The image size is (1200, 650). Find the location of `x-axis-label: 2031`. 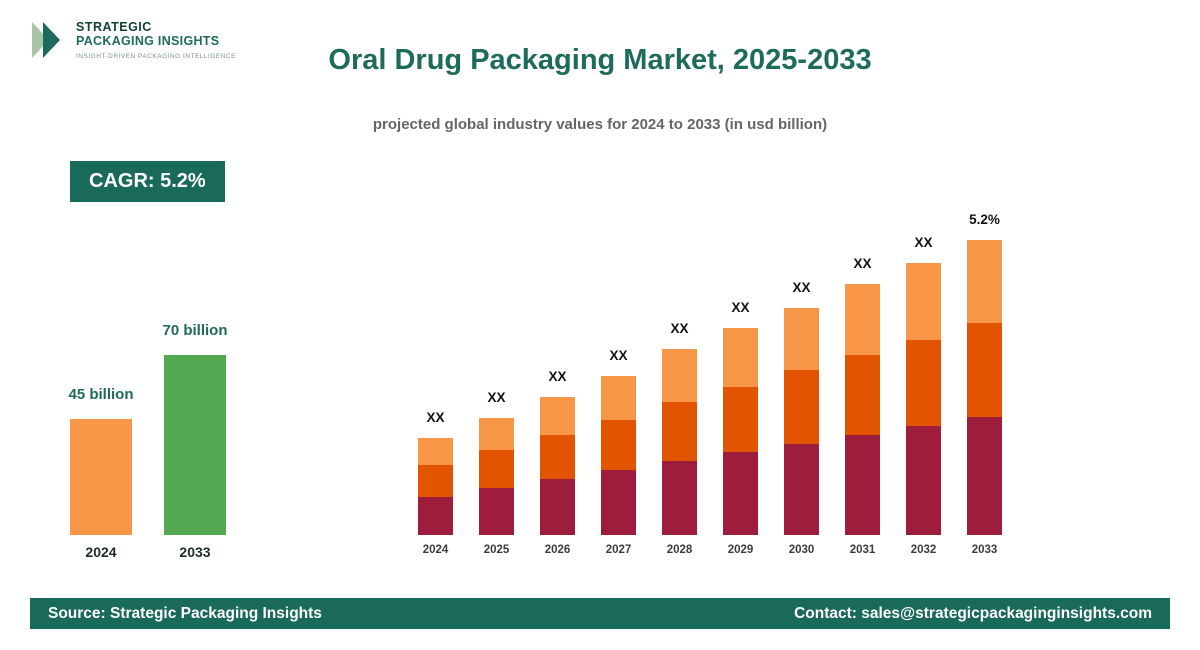

x-axis-label: 2031 is located at coordinates (862, 550).